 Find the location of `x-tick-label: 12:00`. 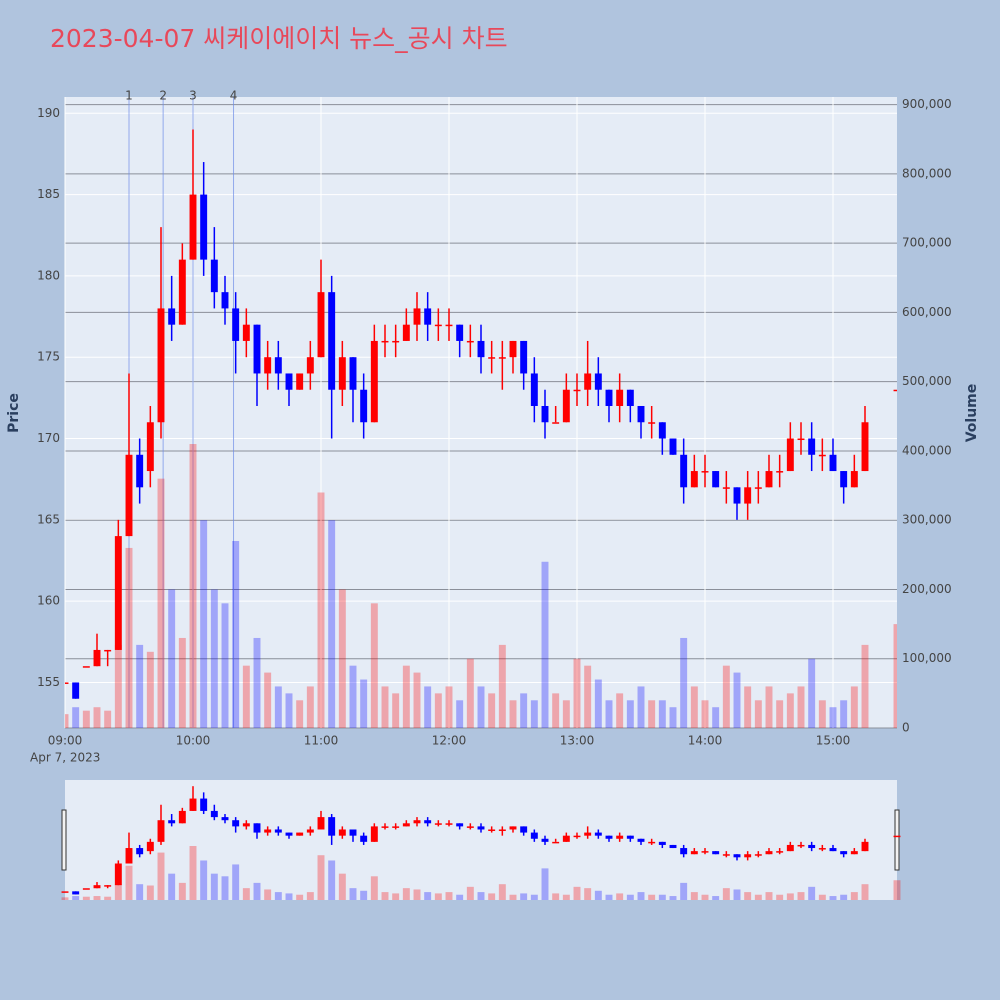

x-tick-label: 12:00 is located at coordinates (449, 741).